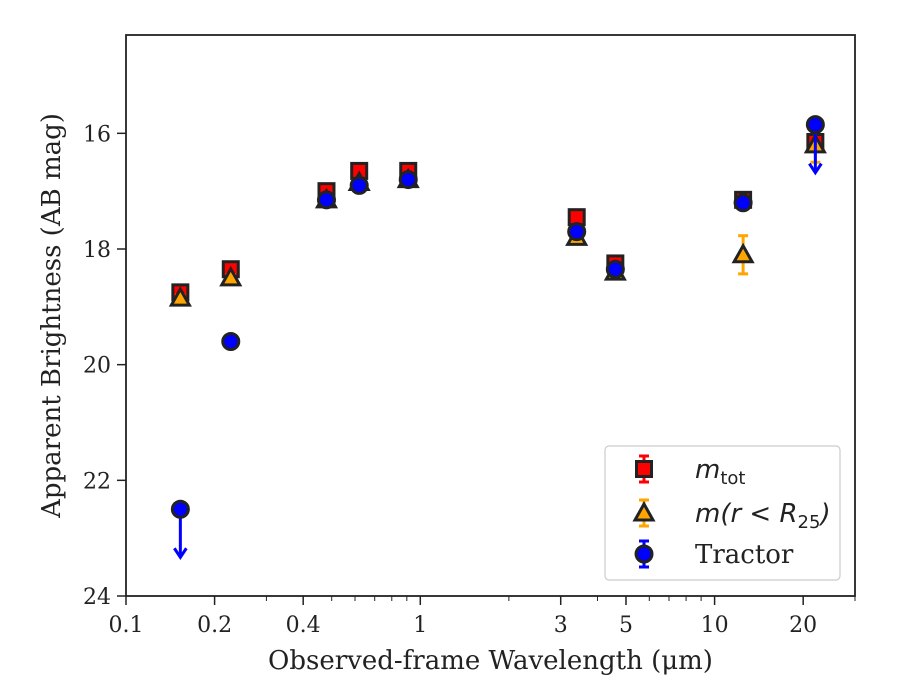 The height and width of the screenshot is (700, 900). I want to click on y-tick-label: 22, so click(97, 481).